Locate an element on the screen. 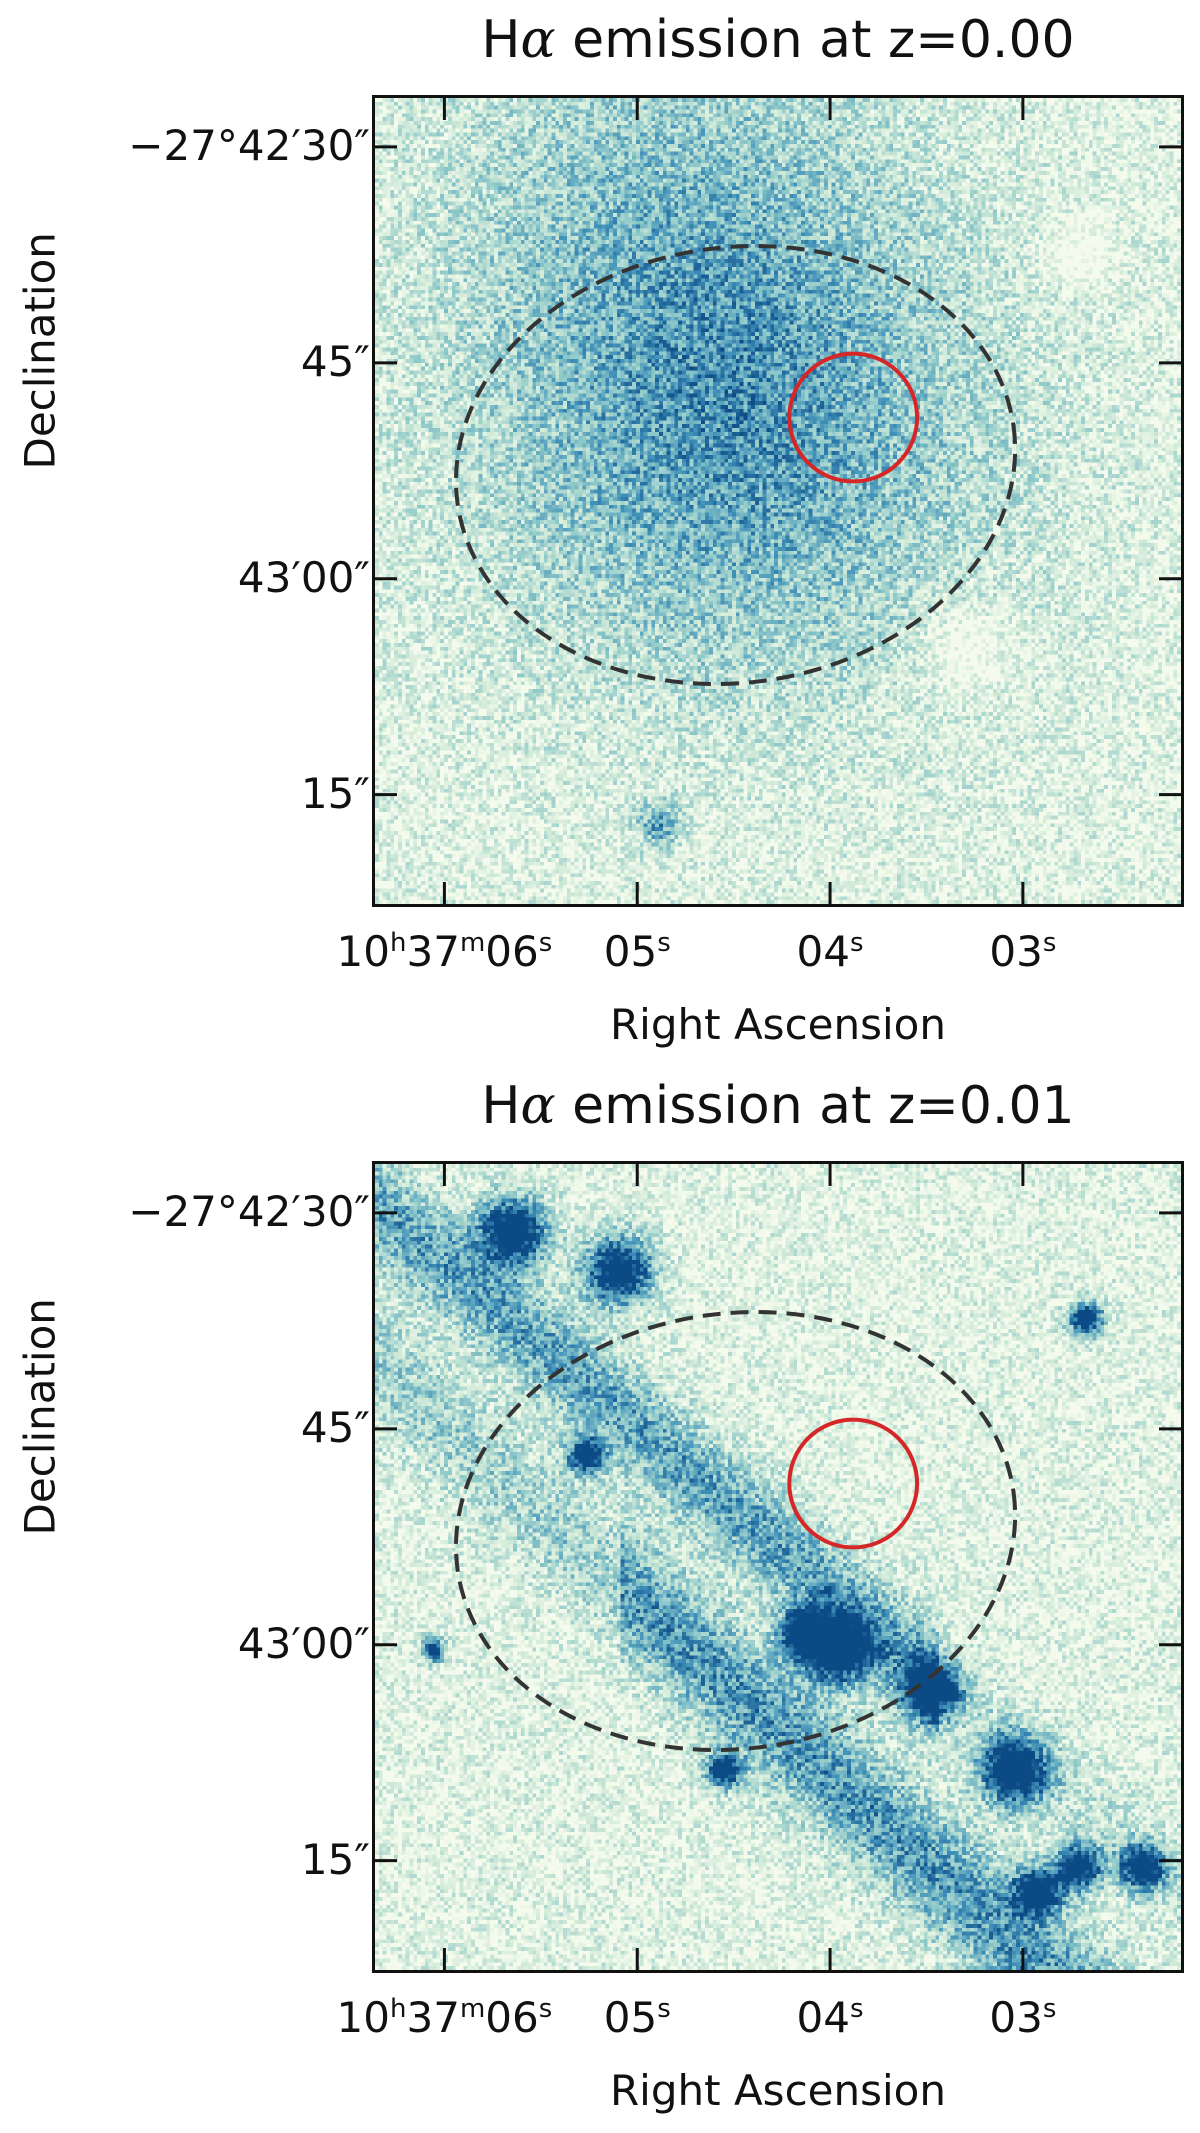  panel-title: Hα emission at z=0.00 is located at coordinates (778, 40).